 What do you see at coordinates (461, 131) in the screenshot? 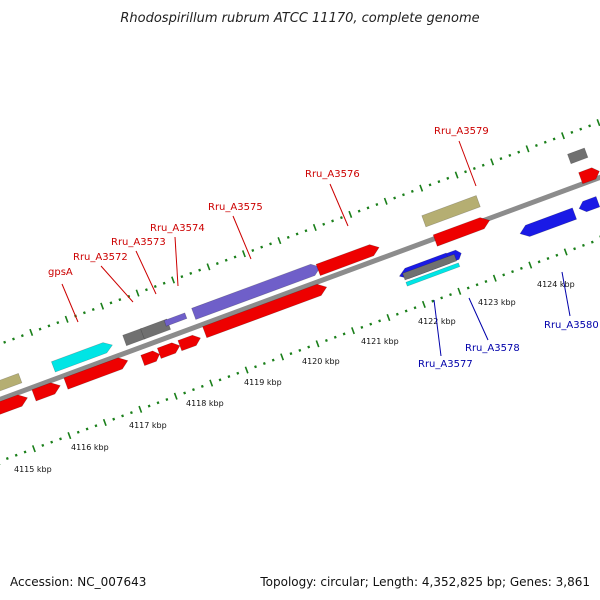
I see `gene-label: Rru_A3579` at bounding box center [461, 131].